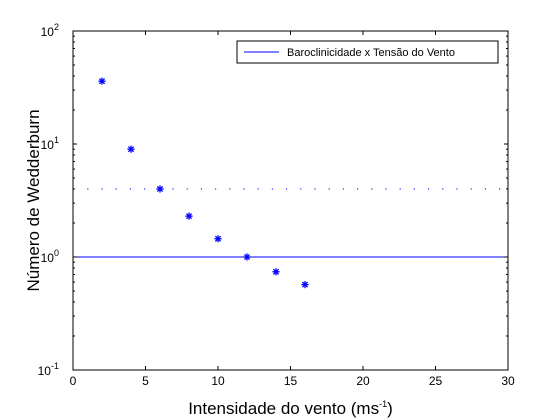 The height and width of the screenshot is (420, 560). Describe the element at coordinates (283, 408) in the screenshot. I see `x-axis-title-main: Intensidade do vento (ms` at that location.